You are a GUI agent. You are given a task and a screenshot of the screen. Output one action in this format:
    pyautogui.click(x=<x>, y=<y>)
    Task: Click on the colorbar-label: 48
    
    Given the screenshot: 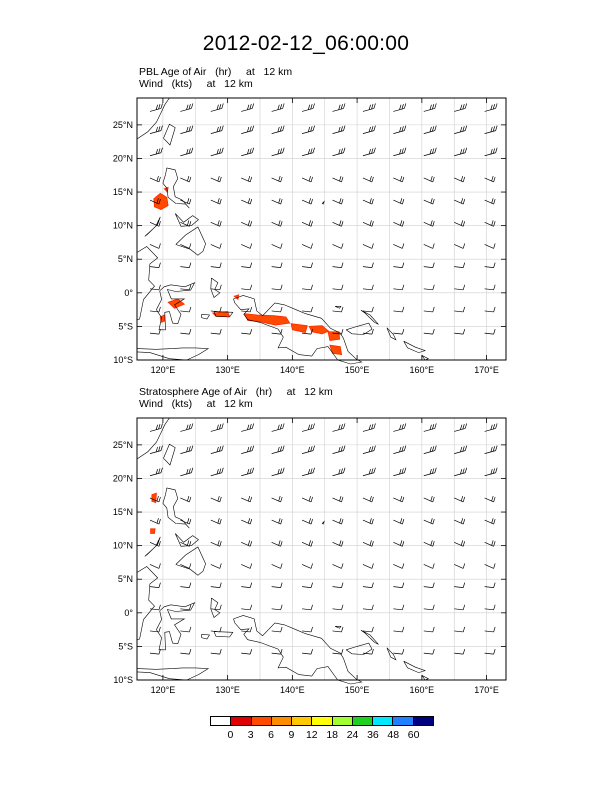 What is the action you would take?
    pyautogui.click(x=393, y=735)
    